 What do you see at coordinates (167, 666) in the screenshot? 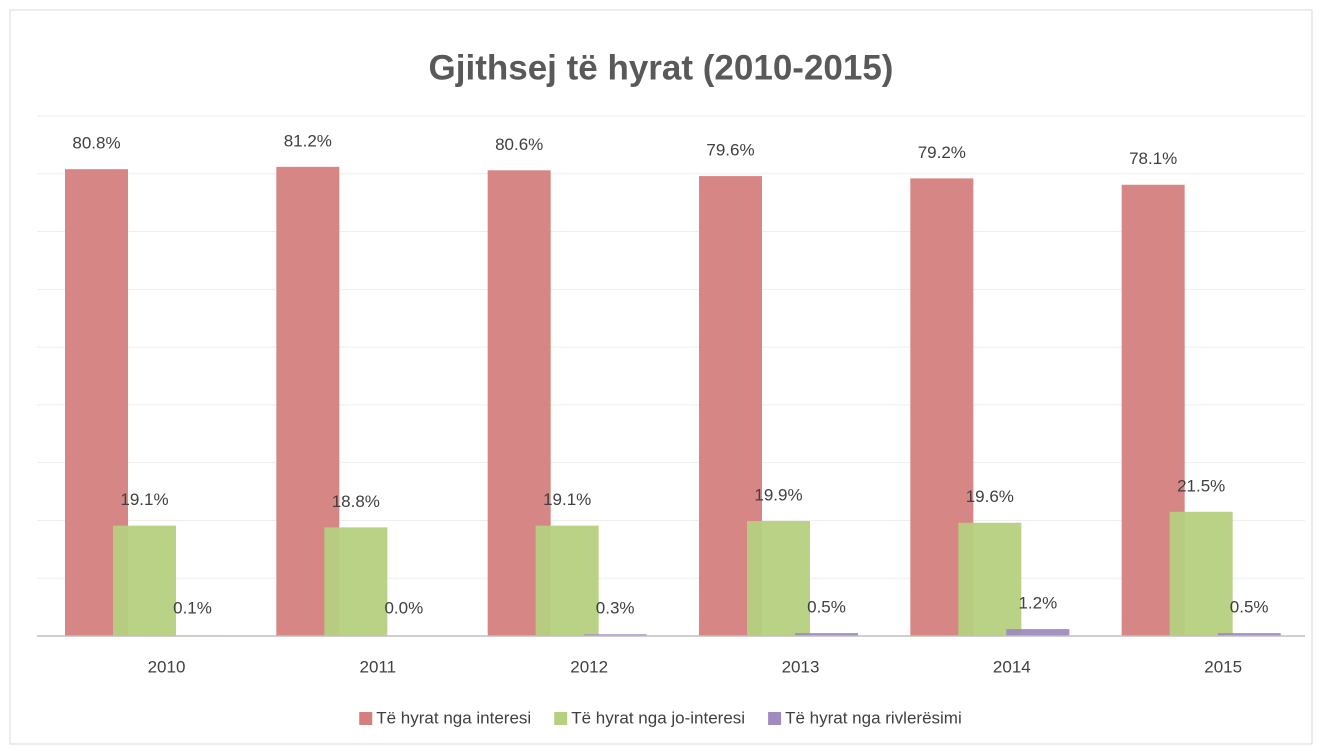
I see `x-tick-label: 2010` at bounding box center [167, 666].